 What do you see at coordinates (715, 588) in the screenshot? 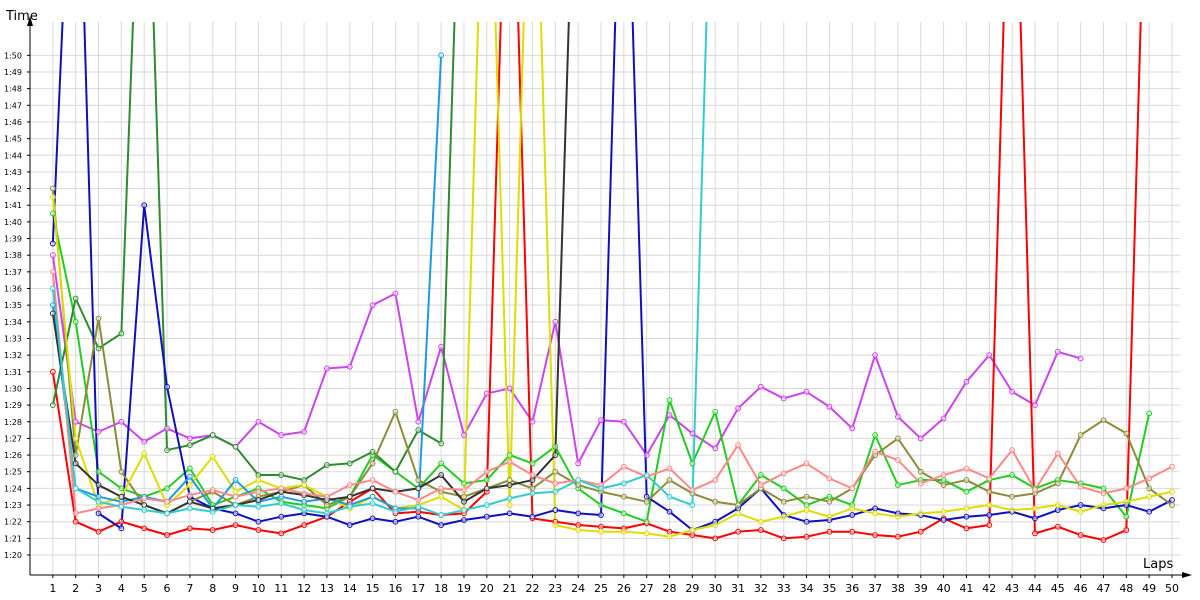
I see `x-tick-label: 30` at bounding box center [715, 588].